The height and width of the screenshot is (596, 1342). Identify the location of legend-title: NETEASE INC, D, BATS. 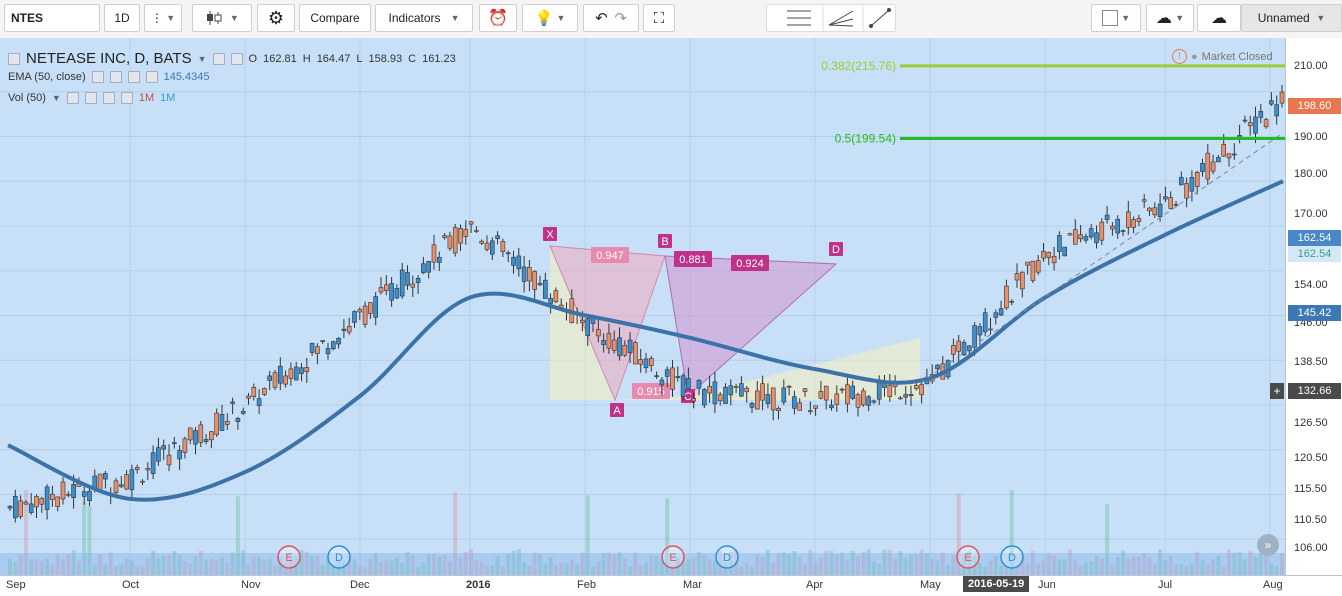
(109, 58).